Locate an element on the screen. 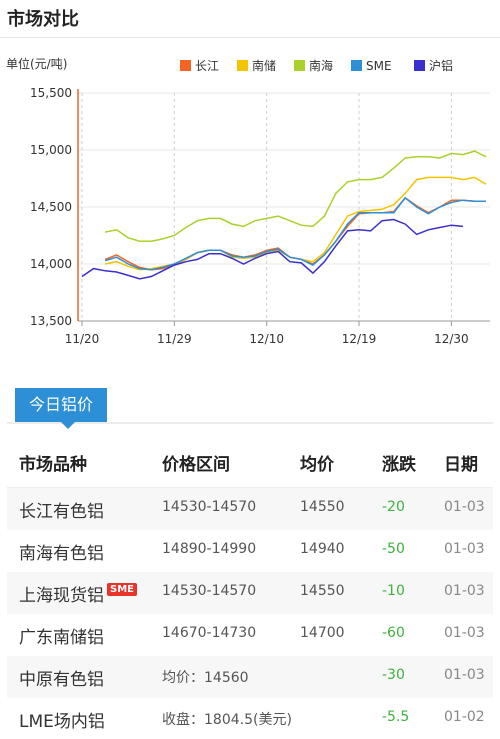 This screenshot has height=739, width=500. page-title: 市场对比 is located at coordinates (43, 19).